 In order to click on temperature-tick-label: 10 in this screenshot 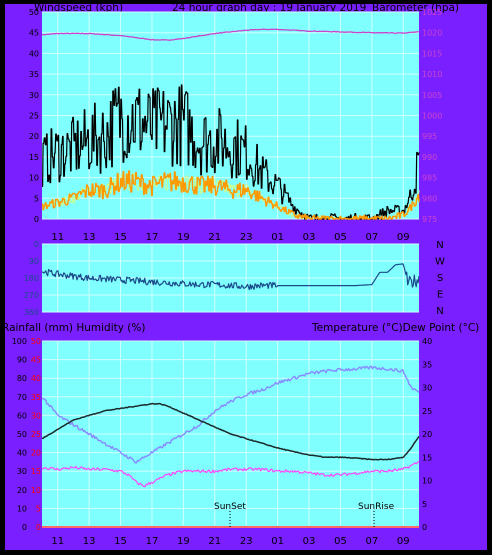, I will do `click(427, 481)`.